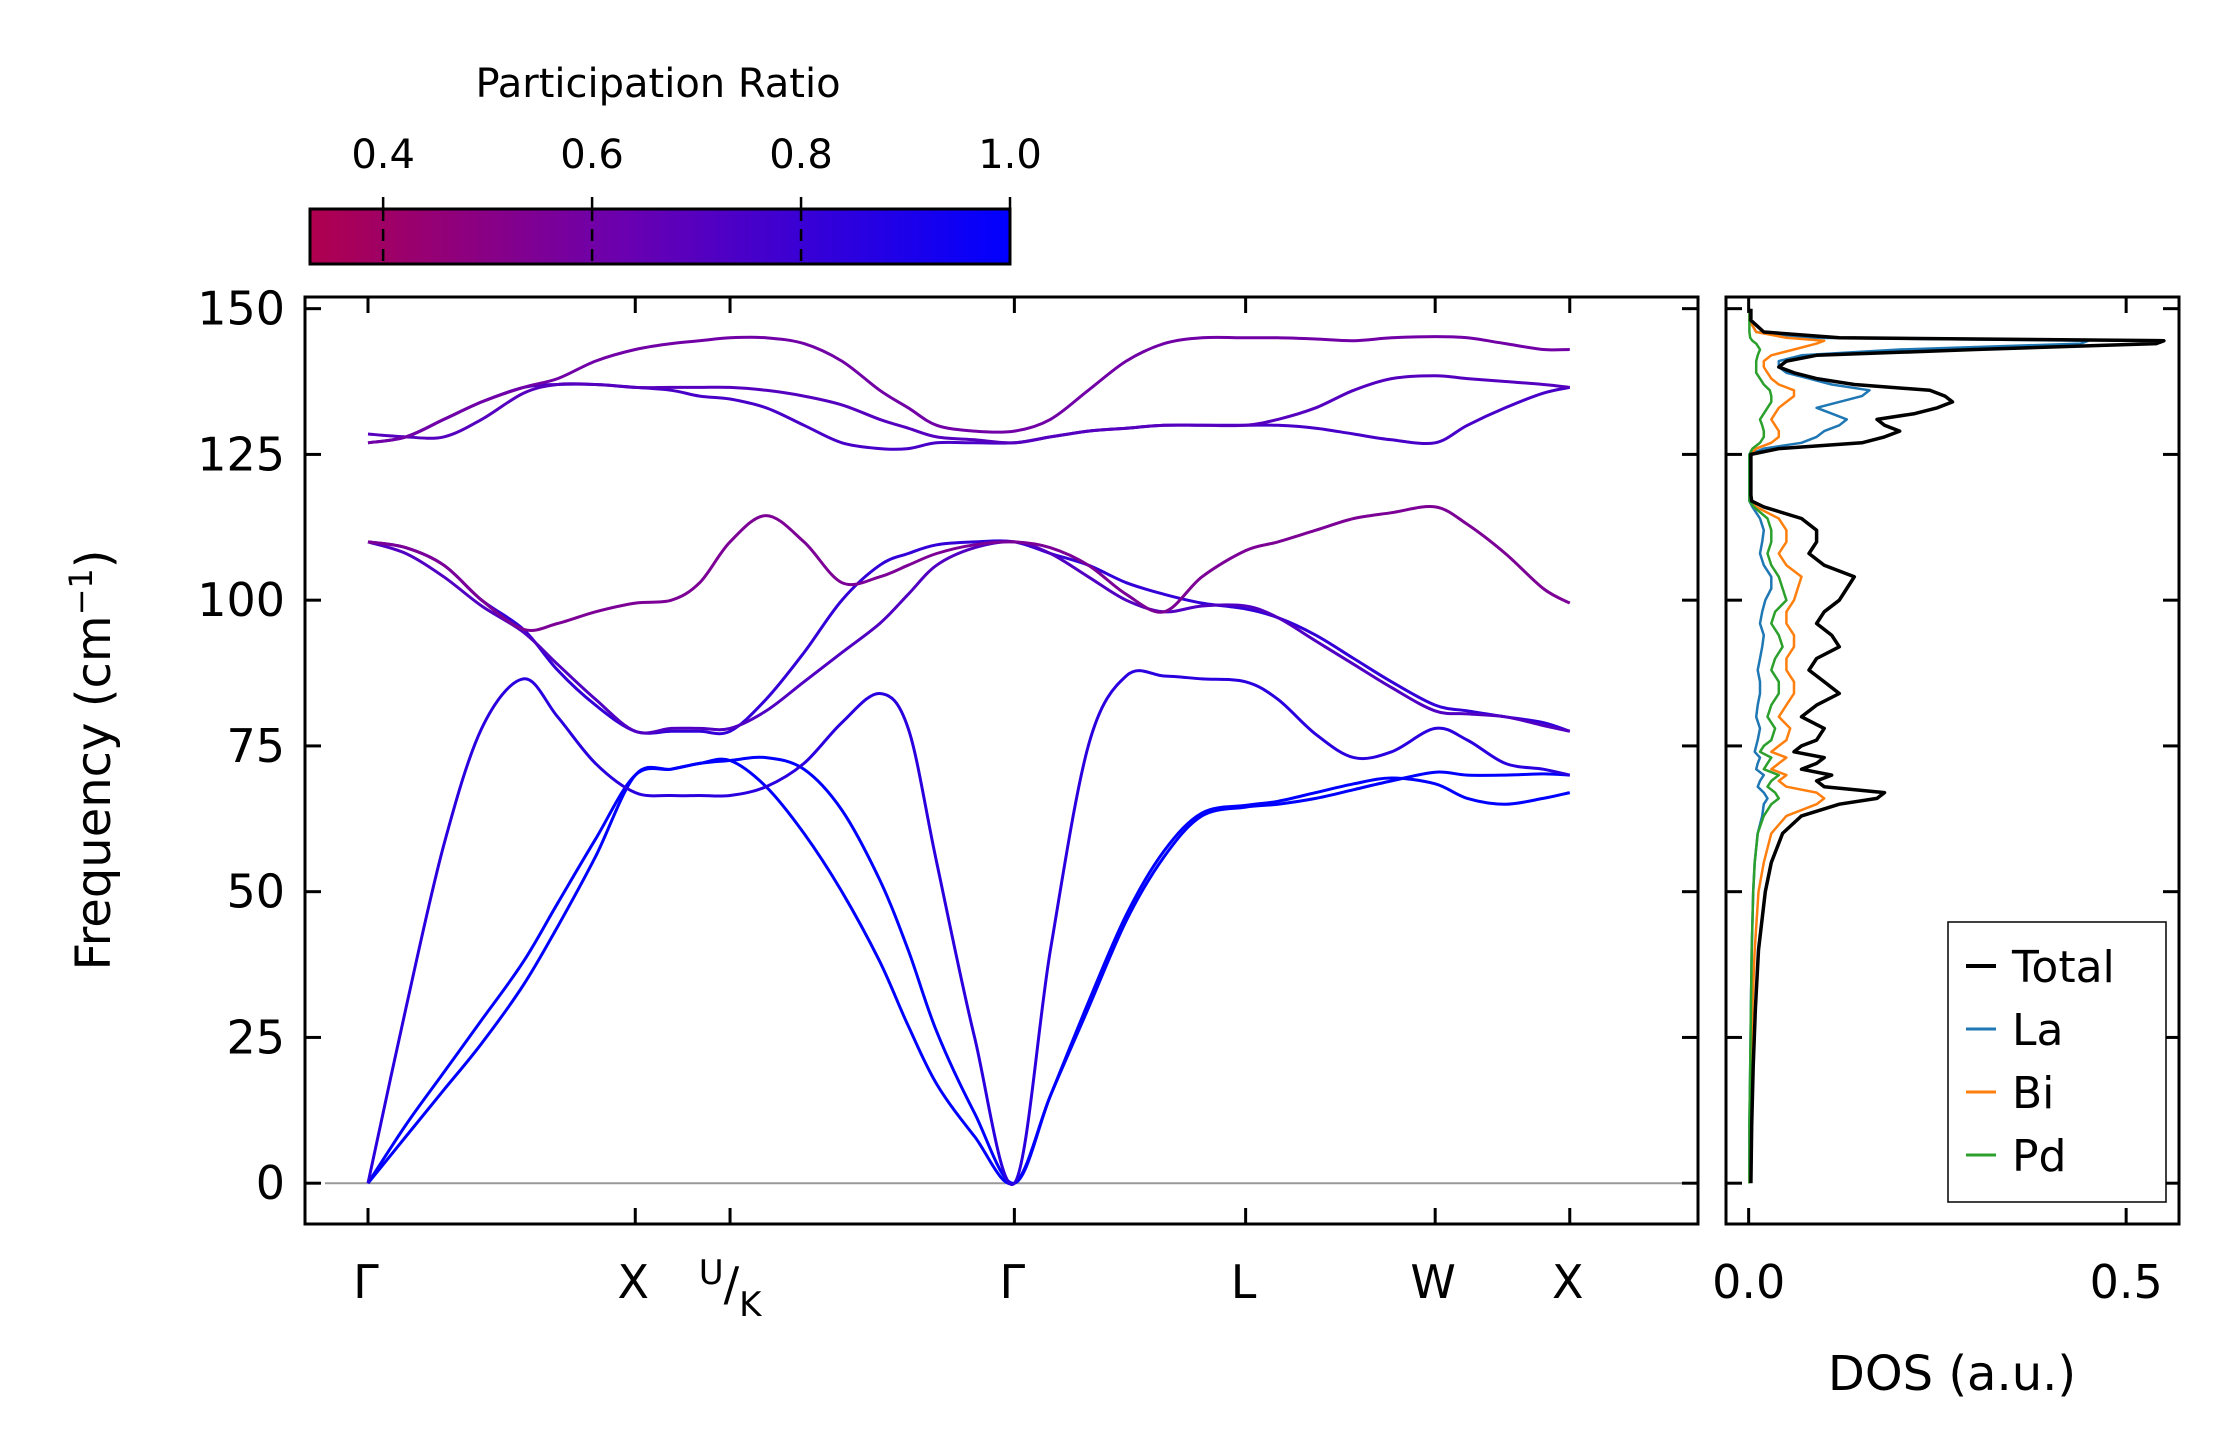 Image resolution: width=2222 pixels, height=1455 pixels. Describe the element at coordinates (801, 155) in the screenshot. I see `colorbar-tick-label: 0.8` at that location.